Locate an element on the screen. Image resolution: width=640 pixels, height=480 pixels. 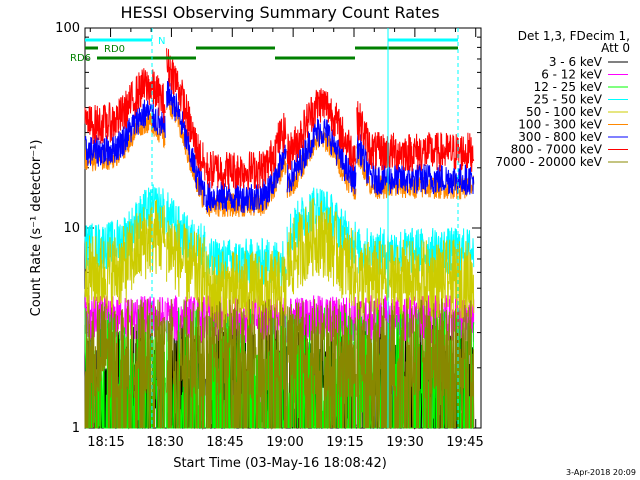
y-axis-label: Count Rate (s⁻¹ detector⁻¹) is located at coordinates (36, 228).